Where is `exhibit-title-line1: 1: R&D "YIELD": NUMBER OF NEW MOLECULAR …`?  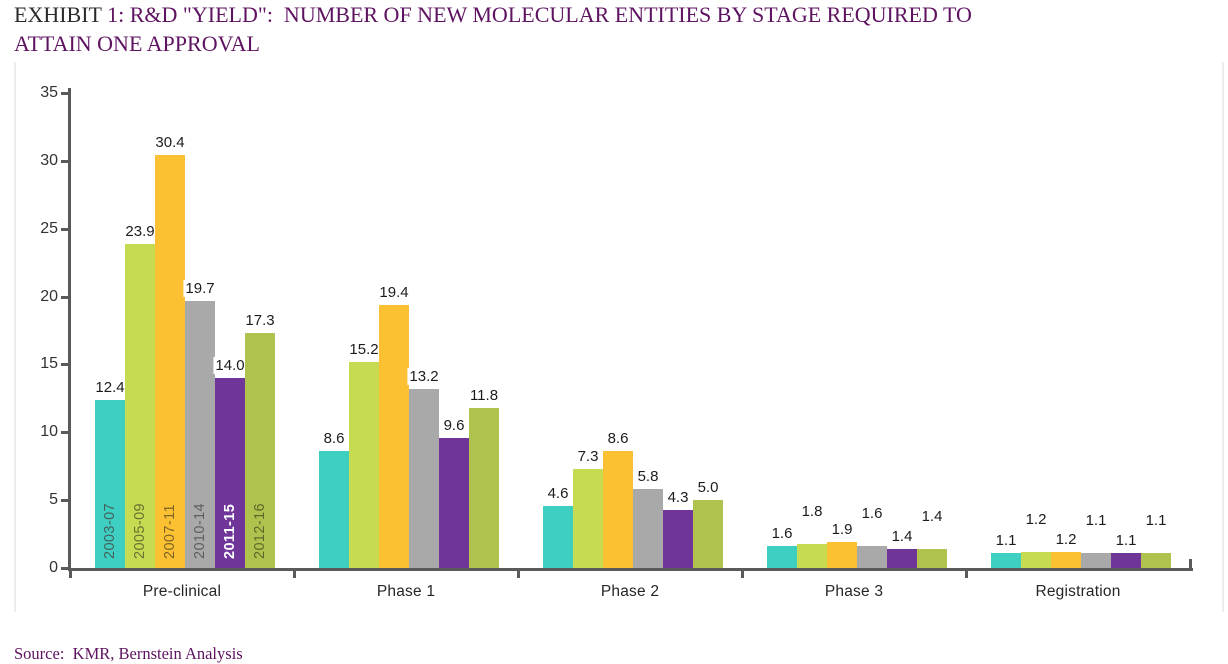 exhibit-title-line1: 1: R&D "YIELD": NUMBER OF NEW MOLECULAR … is located at coordinates (536, 14).